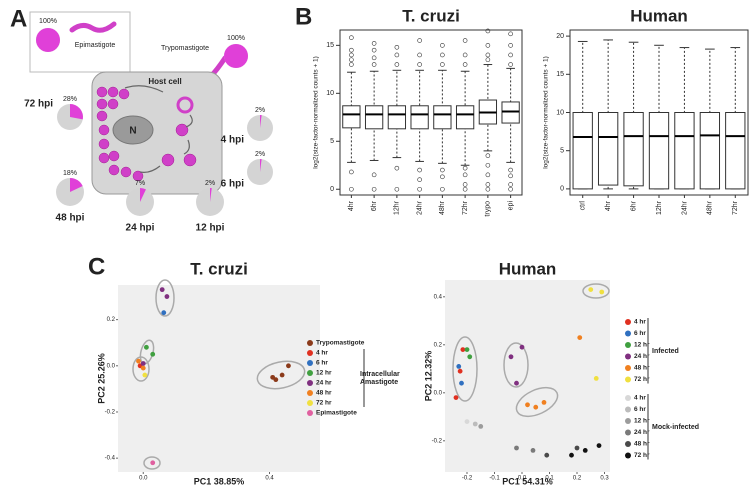  I want to click on y-tick-label: -0.4, so click(110, 459).